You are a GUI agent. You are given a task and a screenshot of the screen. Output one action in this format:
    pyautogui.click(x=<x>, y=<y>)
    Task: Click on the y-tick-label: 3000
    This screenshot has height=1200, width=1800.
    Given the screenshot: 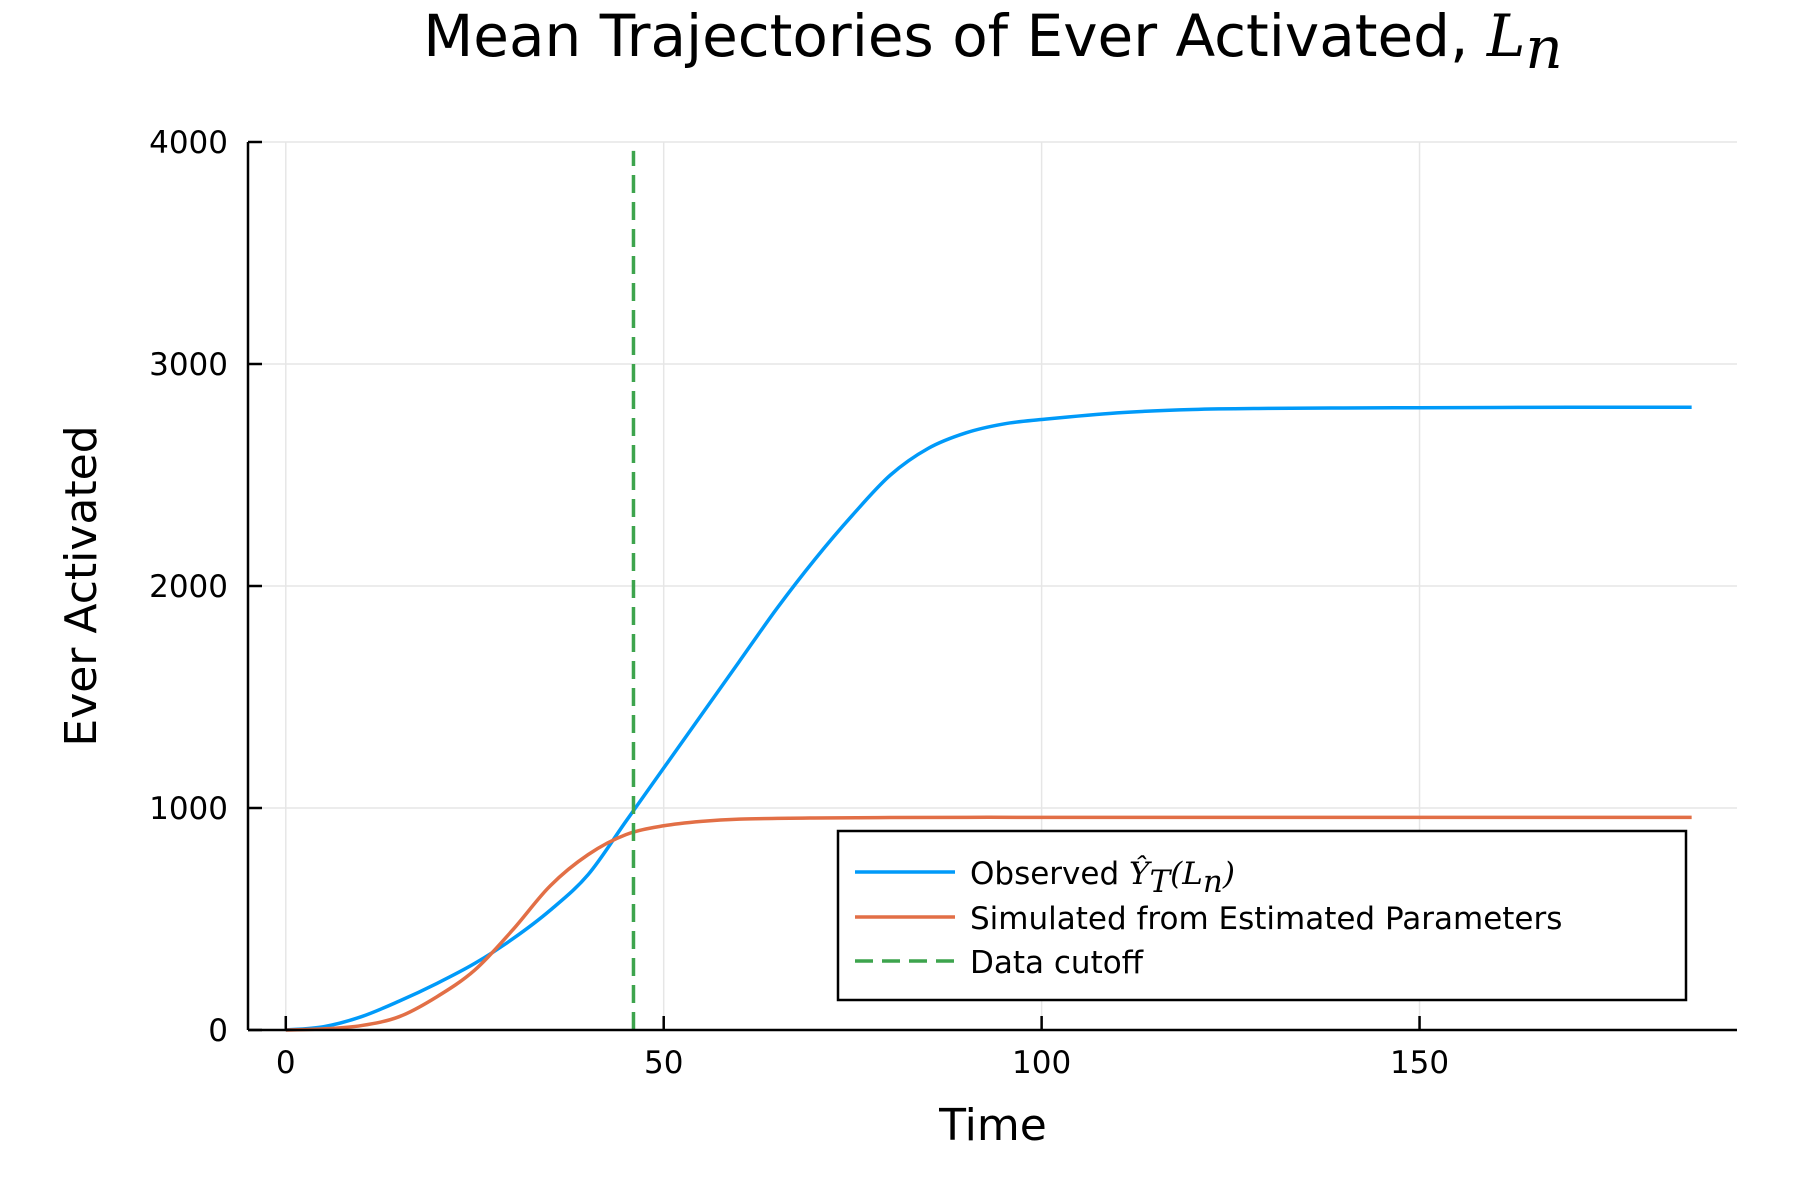 What is the action you would take?
    pyautogui.click(x=188, y=365)
    